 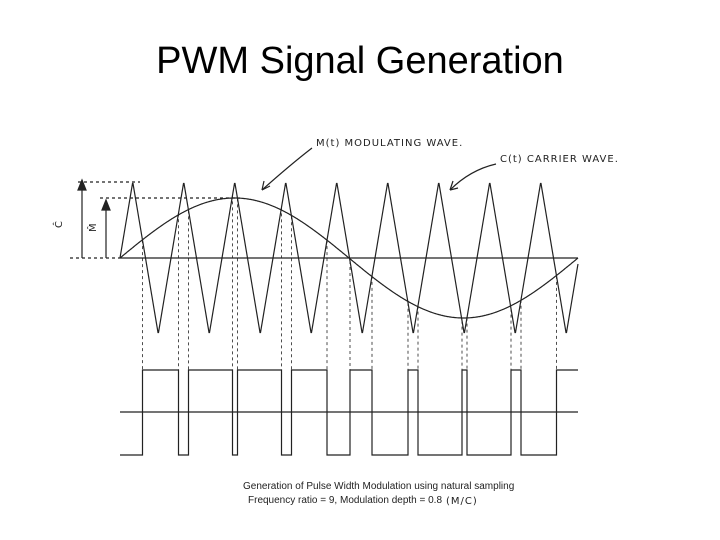 I want to click on slide-title: PWM Signal Generation, so click(x=360, y=61).